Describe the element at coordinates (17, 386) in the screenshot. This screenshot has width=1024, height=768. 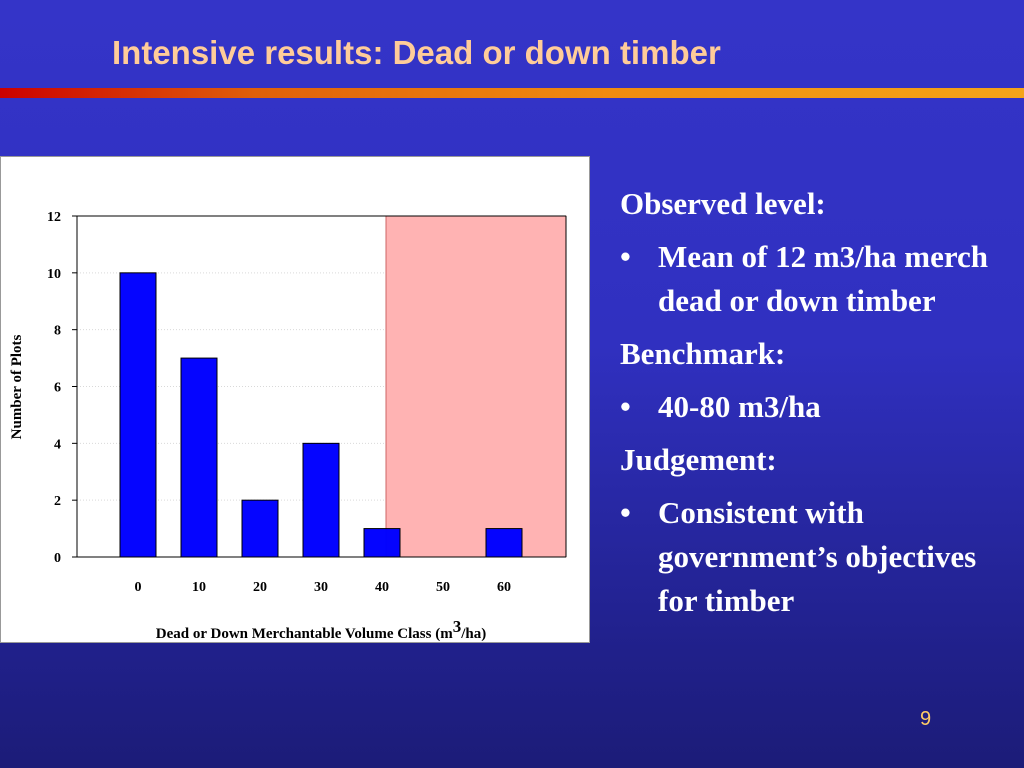
I see `y-axis-title: Number of Plots` at that location.